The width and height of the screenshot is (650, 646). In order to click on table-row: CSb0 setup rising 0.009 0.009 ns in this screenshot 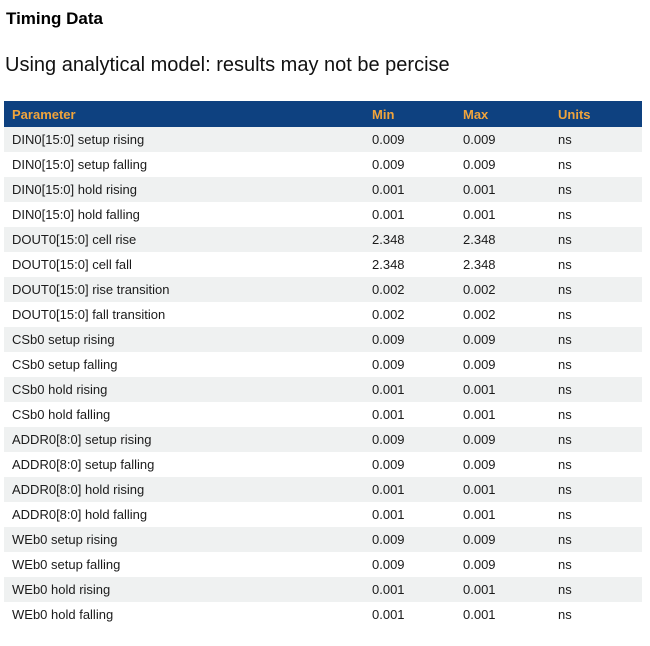, I will do `click(323, 339)`.